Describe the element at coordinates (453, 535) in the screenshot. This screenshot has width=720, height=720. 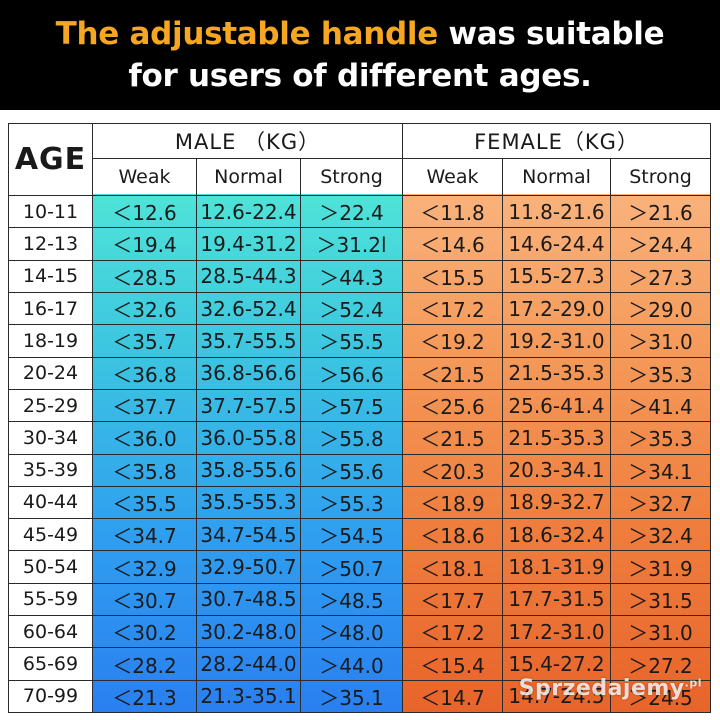
I see `female-weak-cell: ＜18.6` at that location.